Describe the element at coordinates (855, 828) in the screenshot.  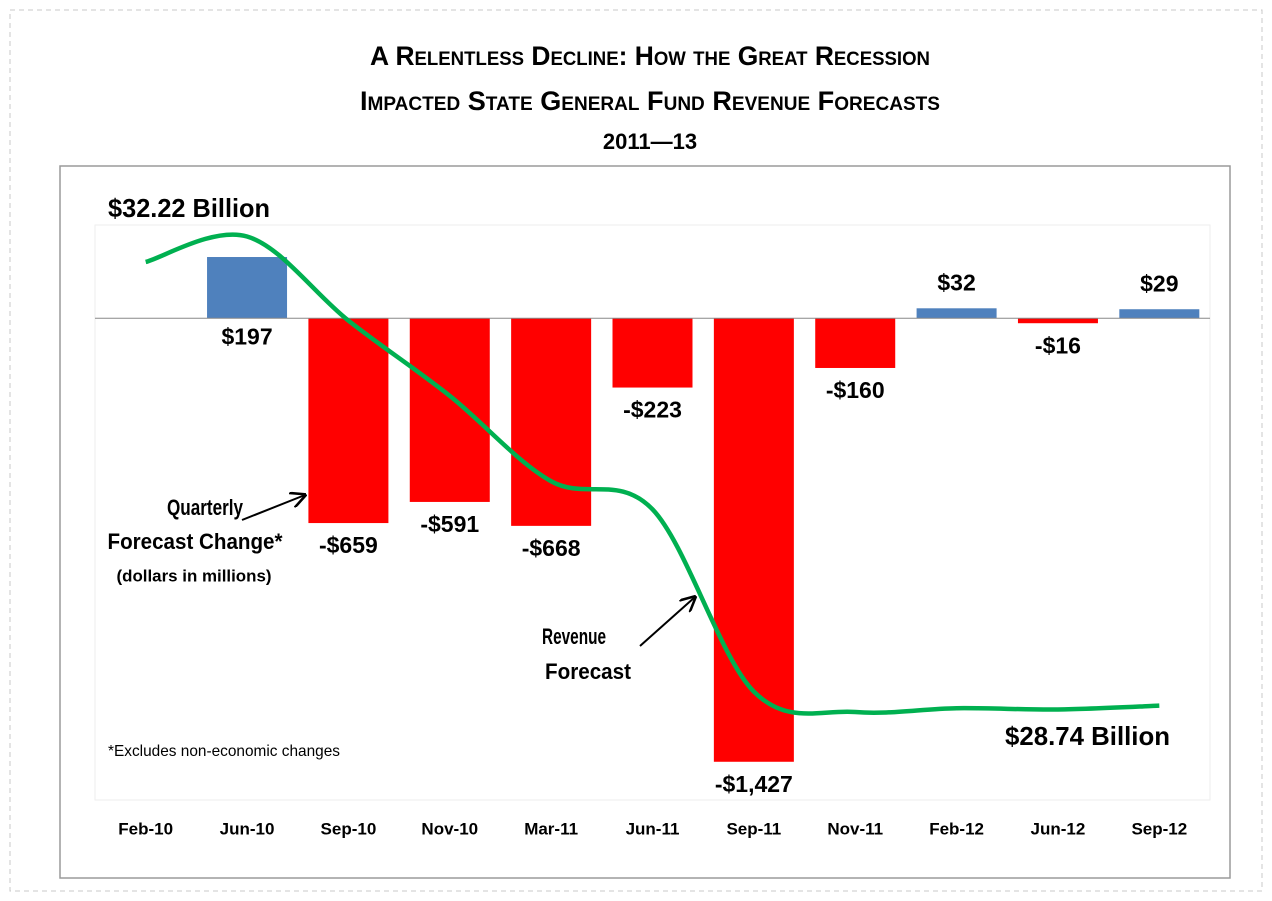
I see `x-tick-label: Nov-11` at that location.